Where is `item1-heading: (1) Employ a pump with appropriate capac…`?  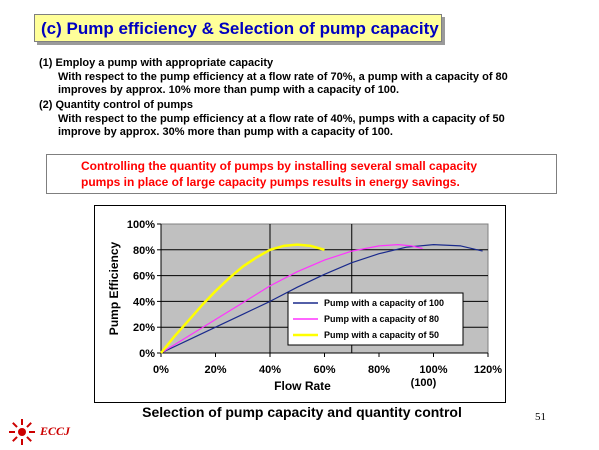 item1-heading: (1) Employ a pump with appropriate capac… is located at coordinates (156, 63).